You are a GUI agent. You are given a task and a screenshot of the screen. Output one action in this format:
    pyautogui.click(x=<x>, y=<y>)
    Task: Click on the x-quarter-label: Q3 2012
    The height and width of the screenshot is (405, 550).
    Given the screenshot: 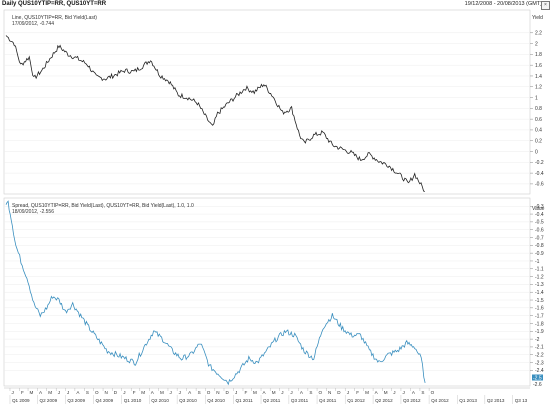 What is the action you would take?
    pyautogui.click(x=412, y=400)
    